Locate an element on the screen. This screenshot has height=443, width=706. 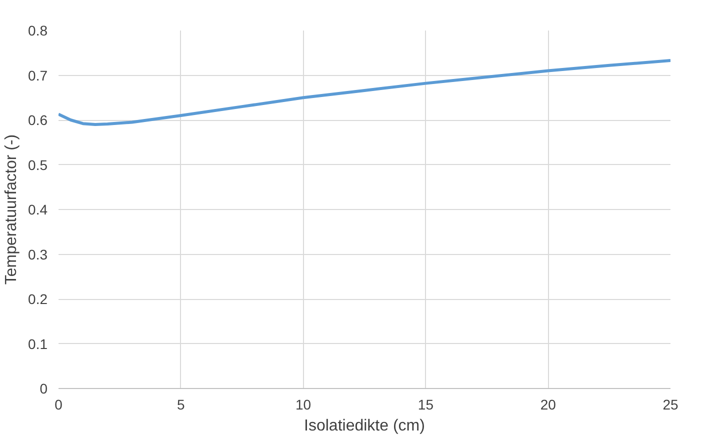
x-tick-label: 25 is located at coordinates (670, 404).